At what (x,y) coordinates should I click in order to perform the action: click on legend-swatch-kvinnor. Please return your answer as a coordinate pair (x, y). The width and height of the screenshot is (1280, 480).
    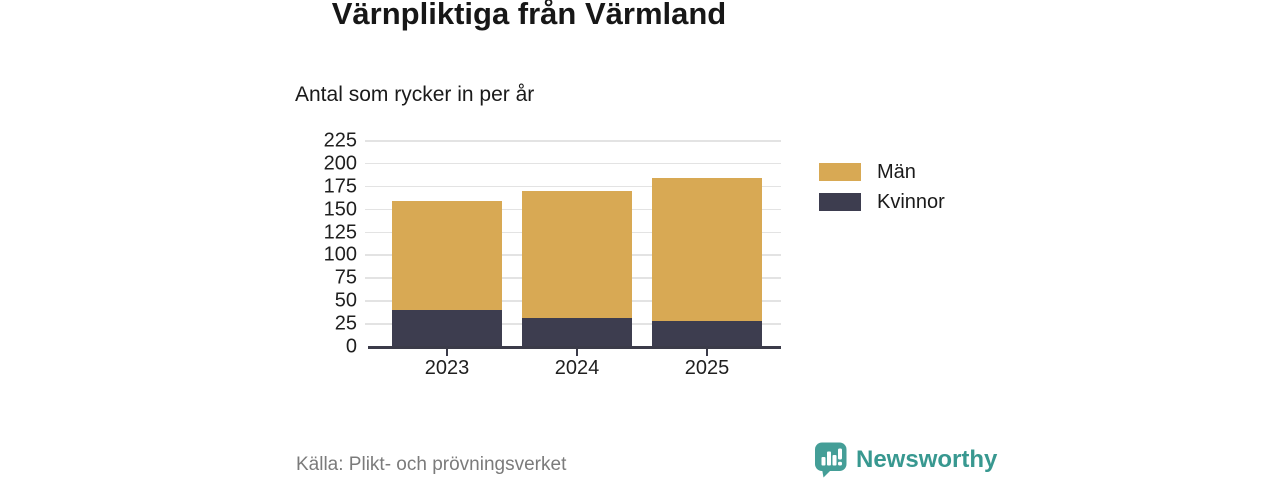
    Looking at the image, I should click on (840, 202).